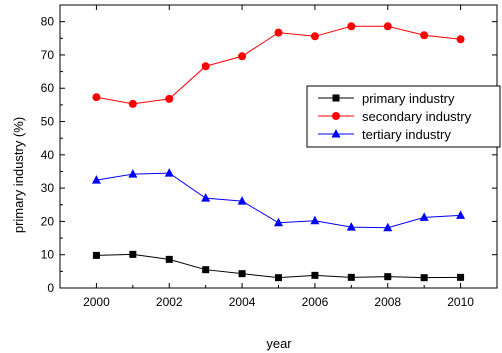 The image size is (502, 353). What do you see at coordinates (18, 175) in the screenshot?
I see `y-axis-title: primary industry (%)` at bounding box center [18, 175].